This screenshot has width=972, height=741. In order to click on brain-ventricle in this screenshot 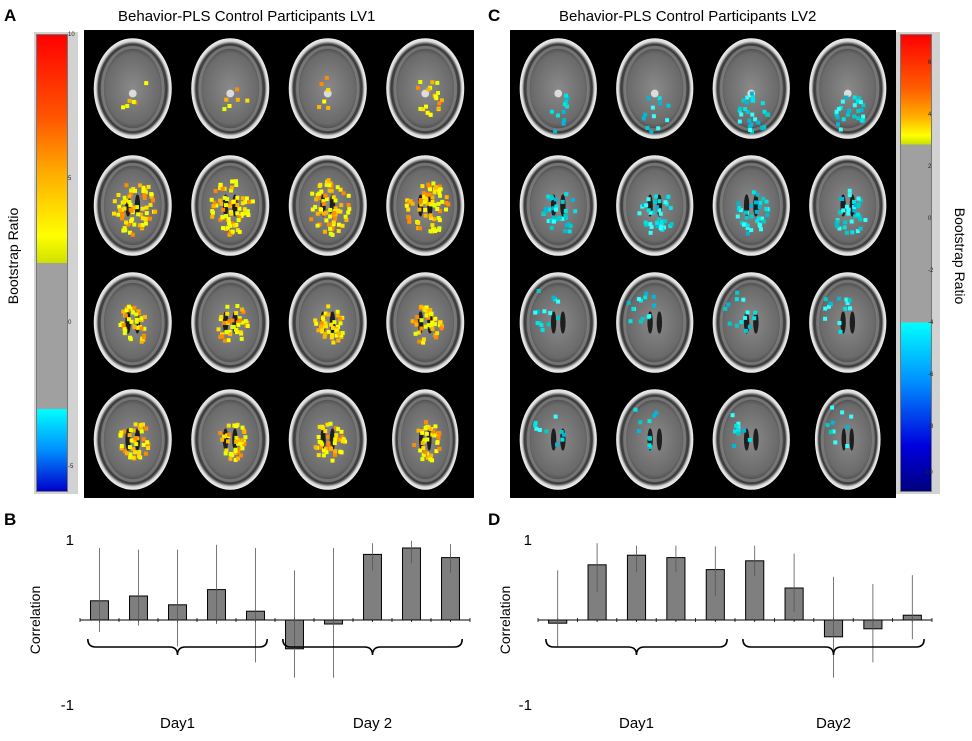, I will do `click(553, 439)`.